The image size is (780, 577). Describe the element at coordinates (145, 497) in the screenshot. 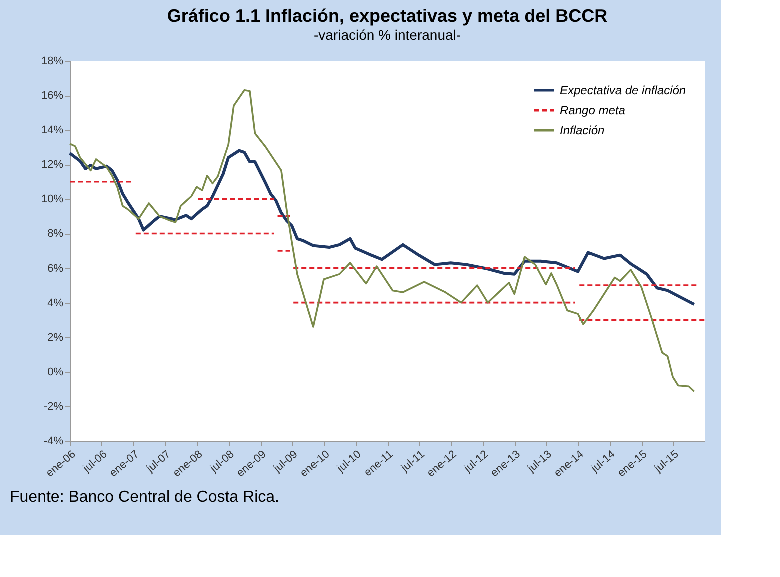

I see `source-note: Fuente: Banco Central de Costa Rica.` at that location.